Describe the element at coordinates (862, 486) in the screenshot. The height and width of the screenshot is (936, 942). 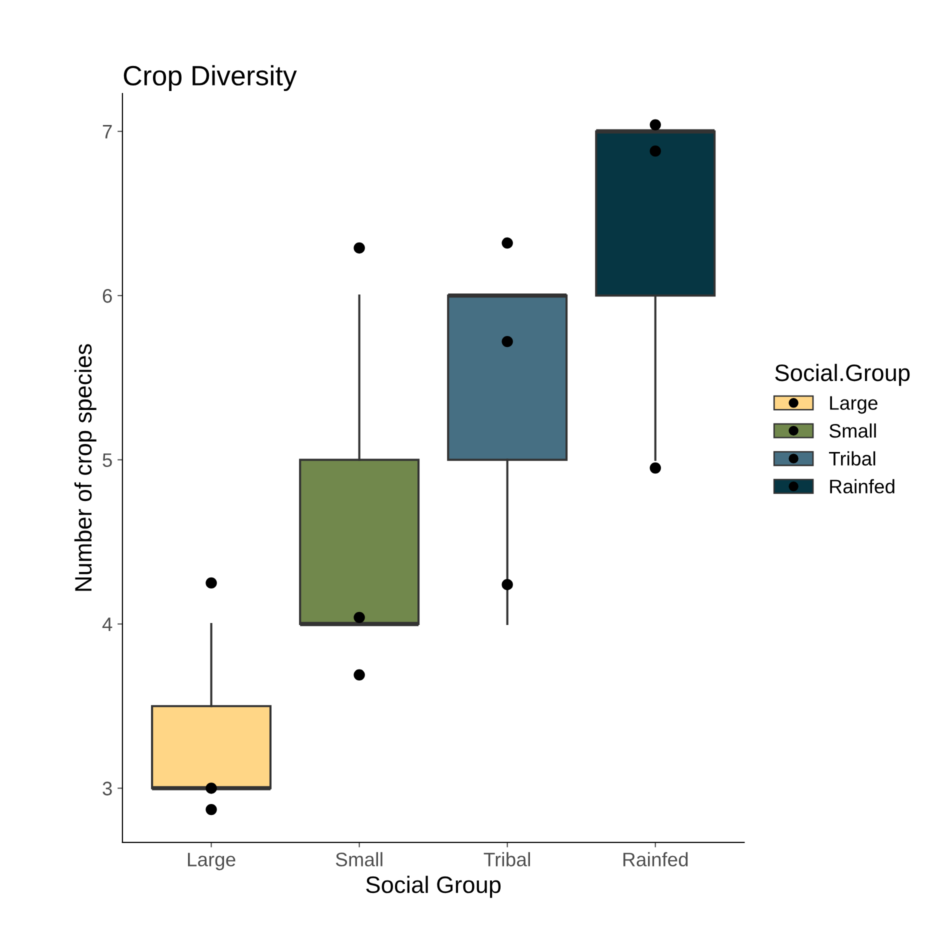
I see `legend-label: Rainfed` at that location.